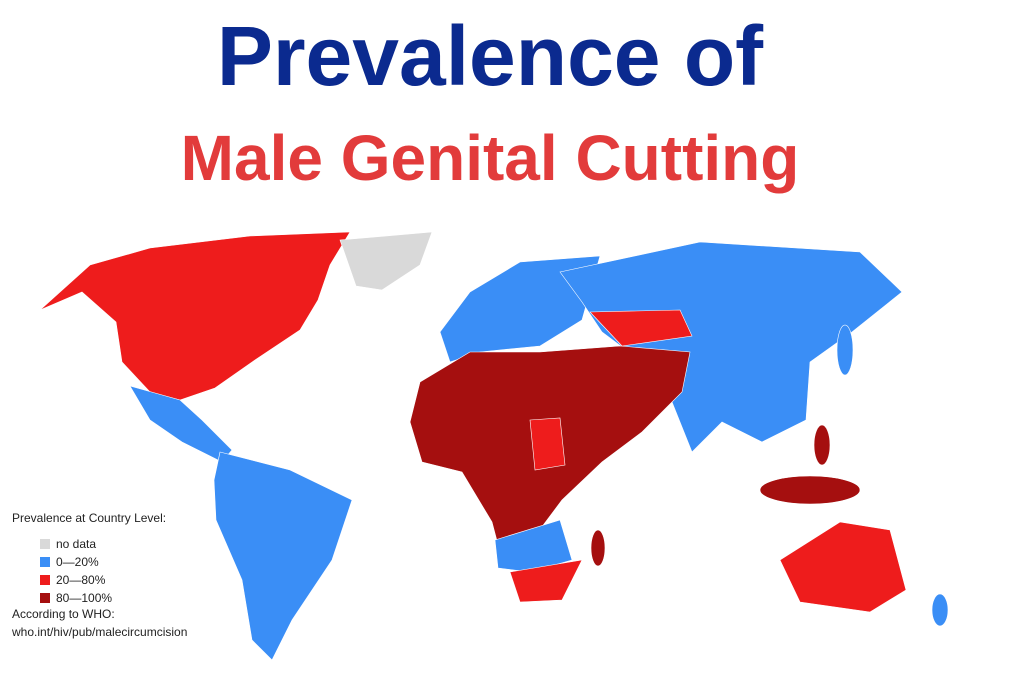 This screenshot has height=694, width=1024. Describe the element at coordinates (195, 316) in the screenshot. I see `north-america` at that location.